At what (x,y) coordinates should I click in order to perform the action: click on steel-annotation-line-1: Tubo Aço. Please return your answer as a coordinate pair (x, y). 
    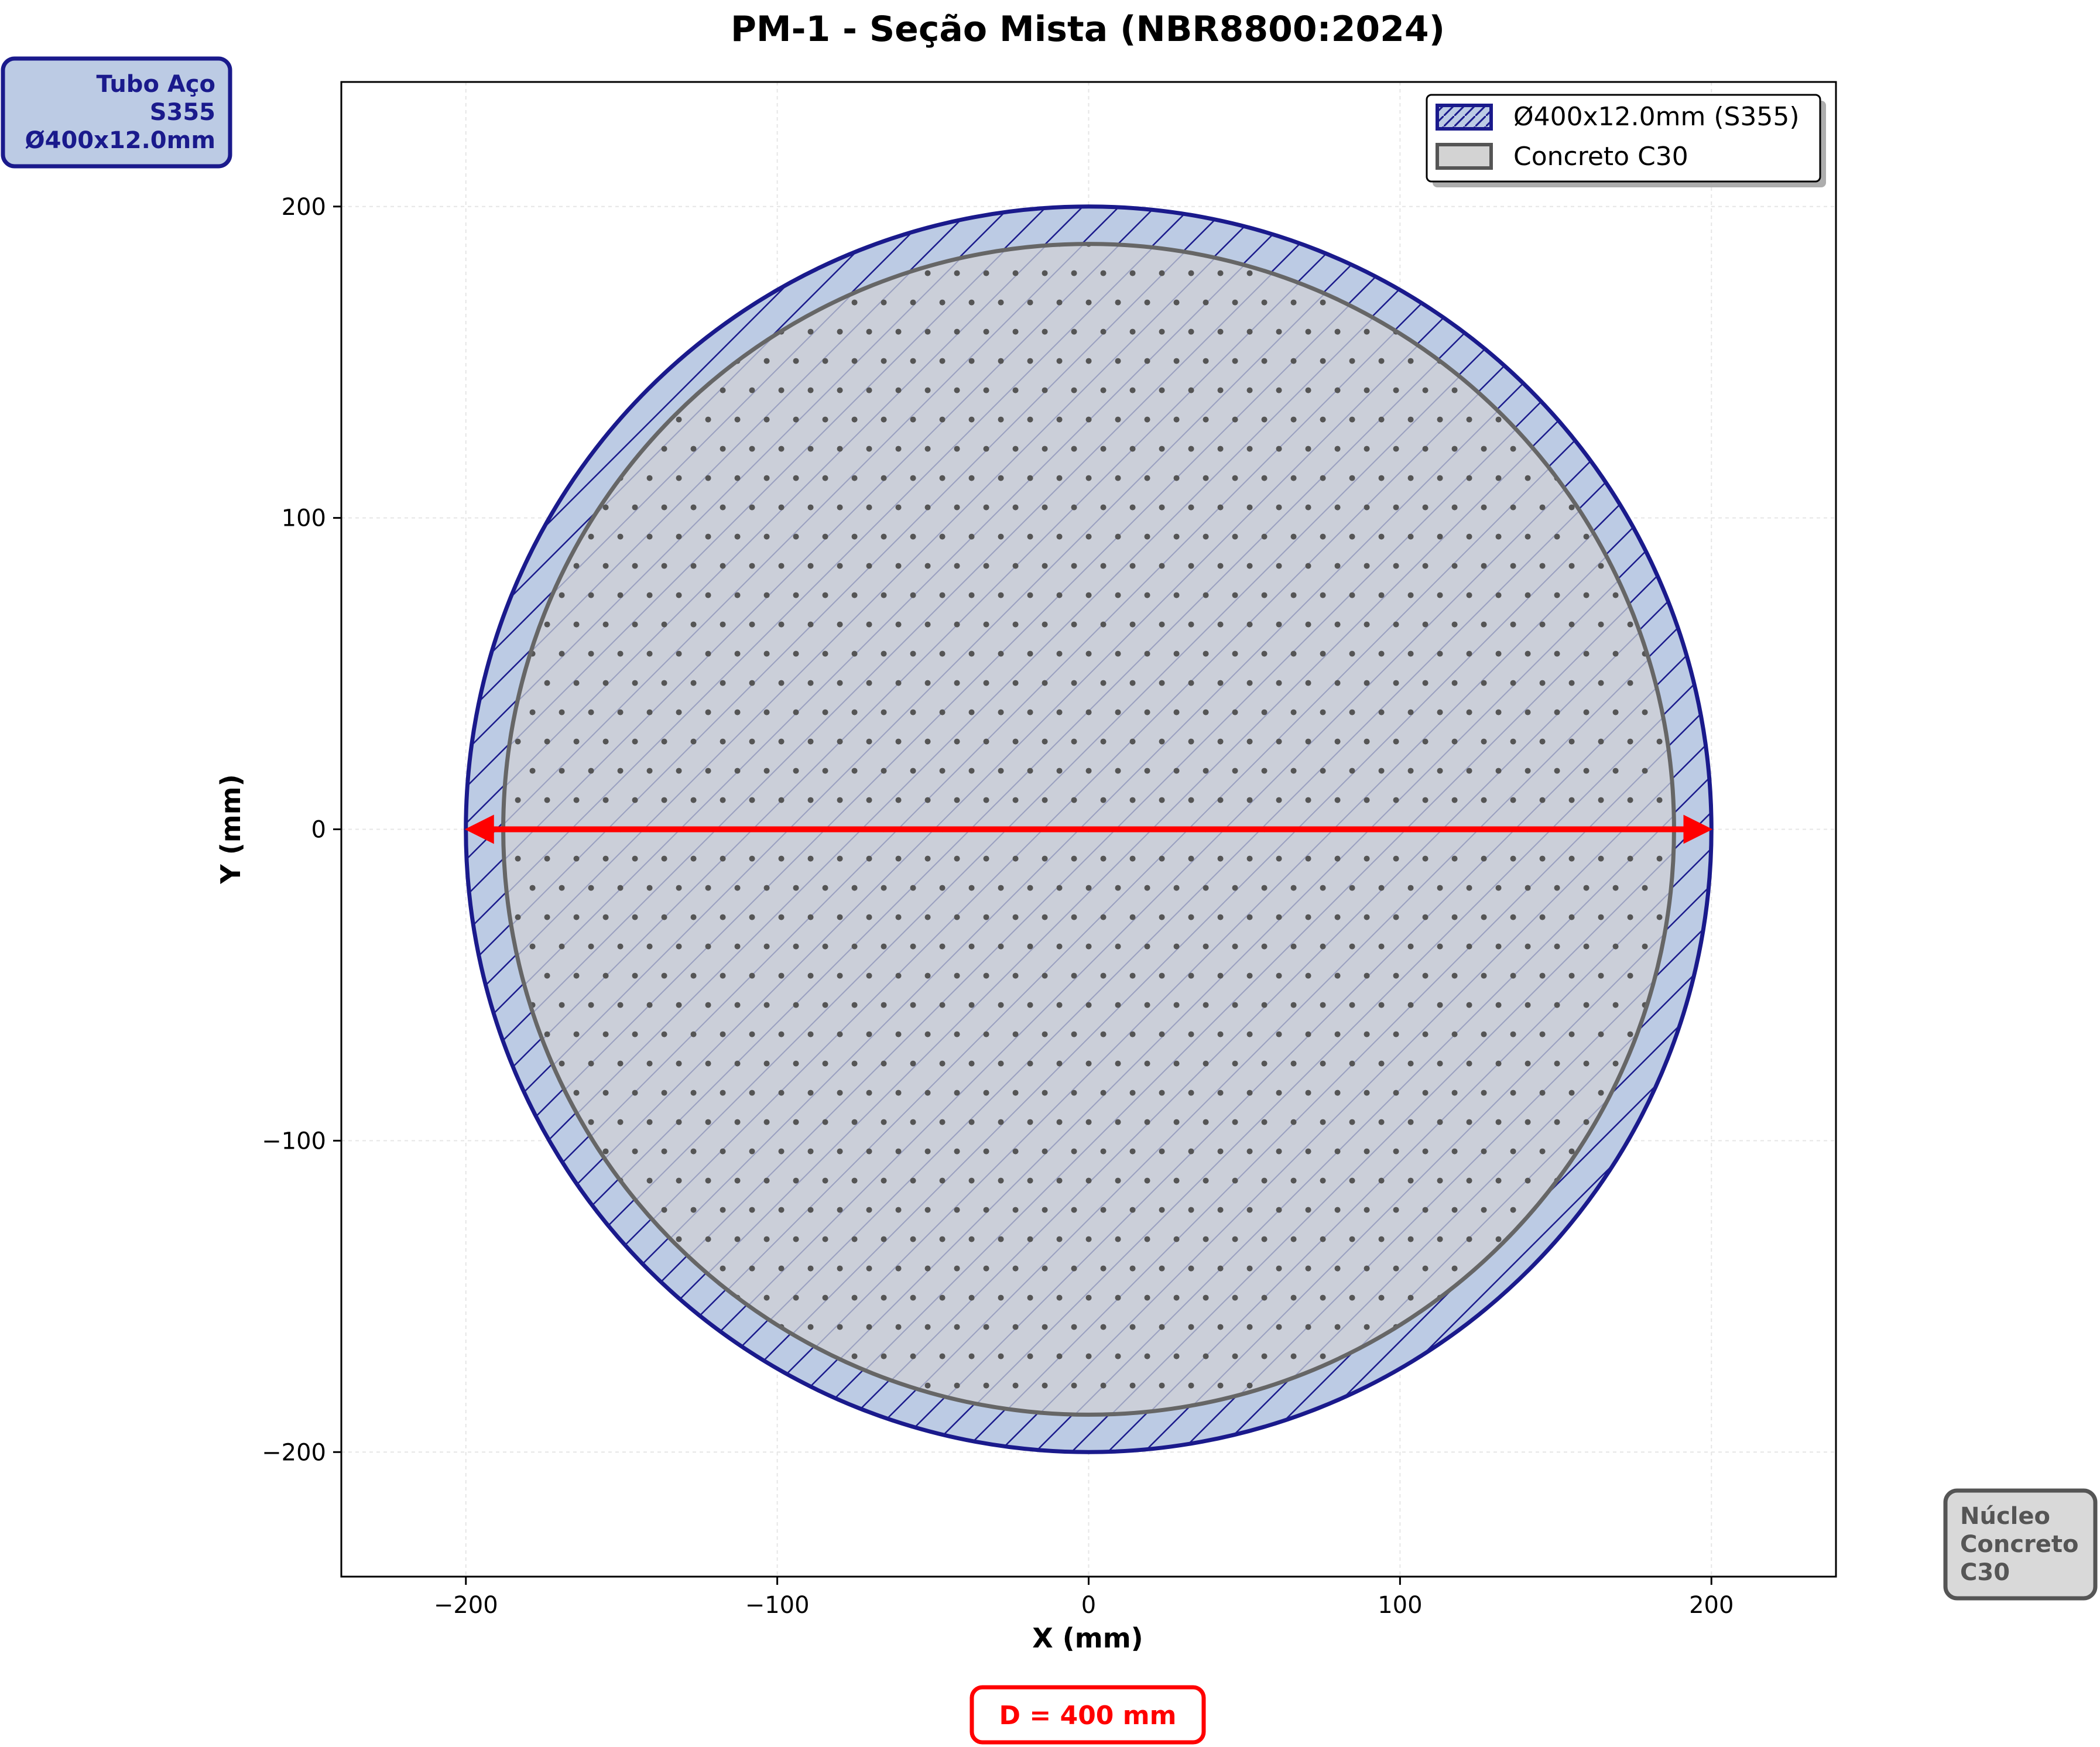
    Looking at the image, I should click on (155, 84).